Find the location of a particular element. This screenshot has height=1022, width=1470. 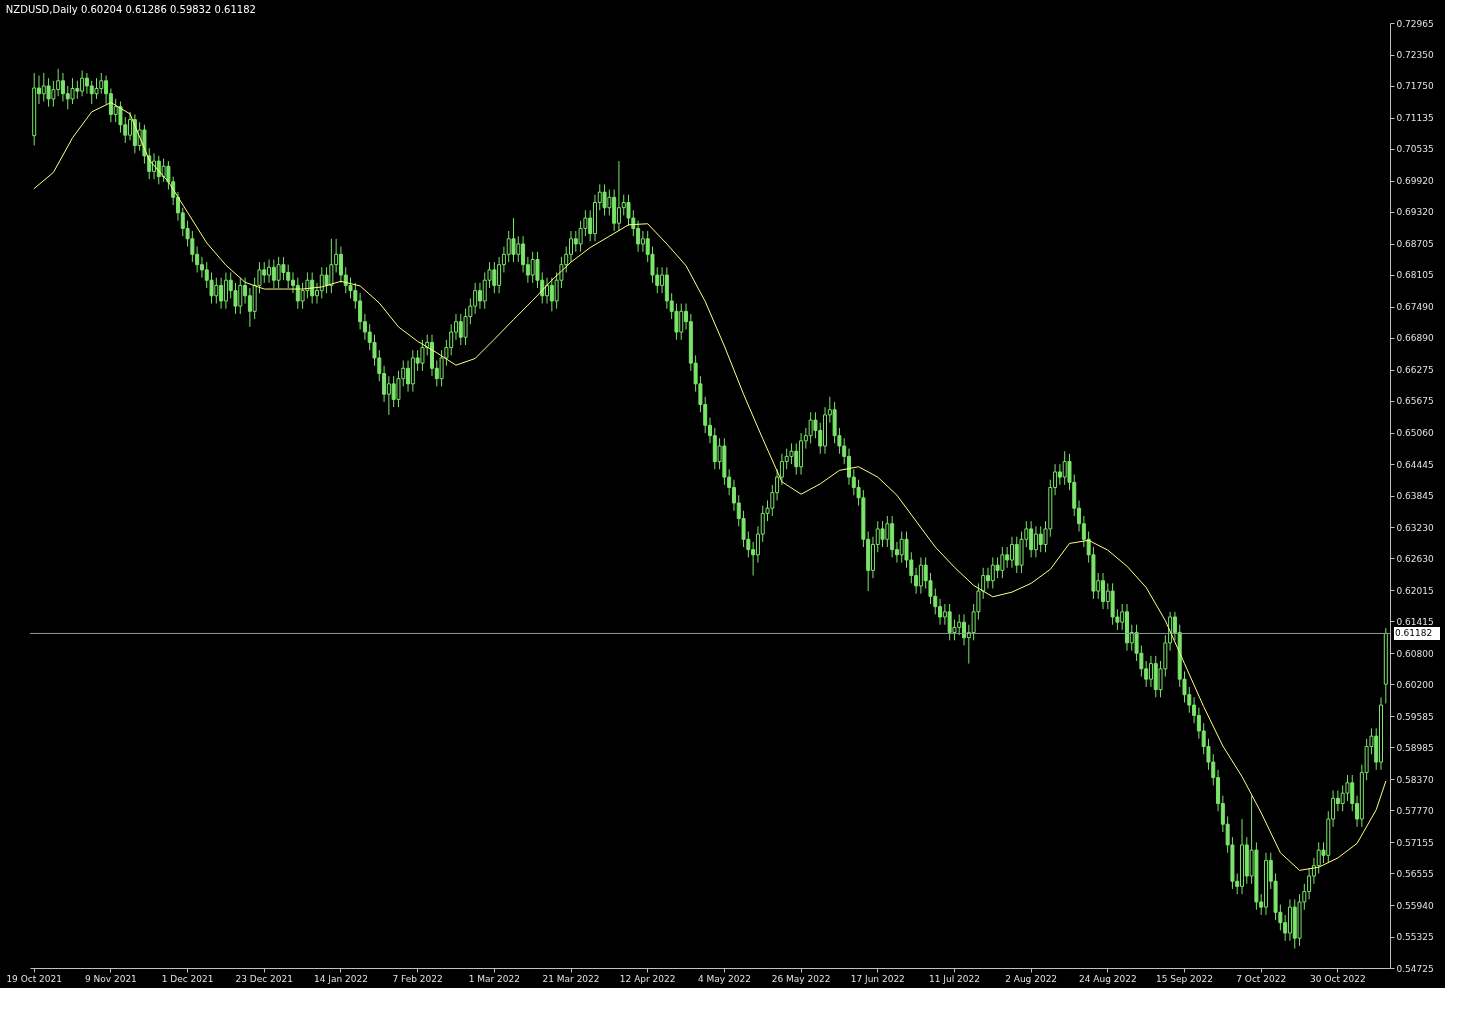

y-tick-label: 0.70535 is located at coordinates (1415, 149).